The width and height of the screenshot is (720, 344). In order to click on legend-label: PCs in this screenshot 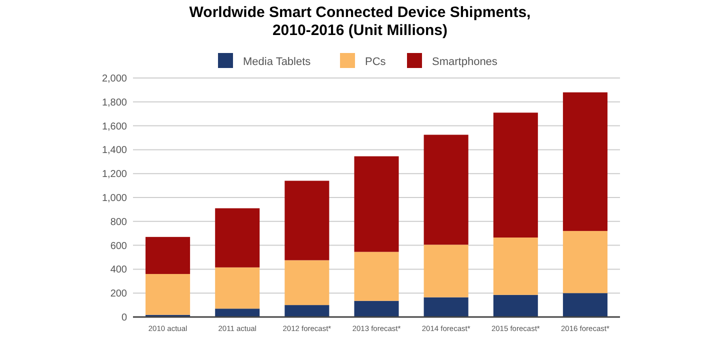, I will do `click(375, 62)`.